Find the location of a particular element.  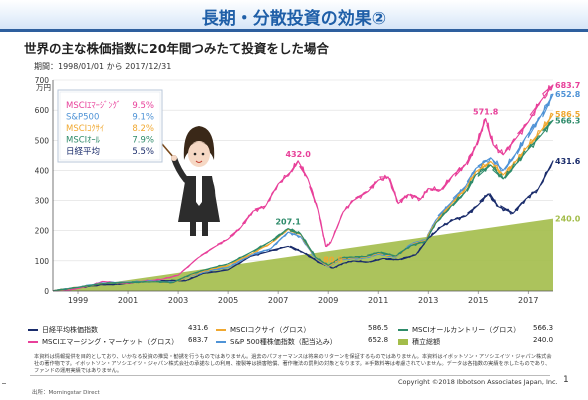

y-tick-label: 500 is located at coordinates (42, 140).